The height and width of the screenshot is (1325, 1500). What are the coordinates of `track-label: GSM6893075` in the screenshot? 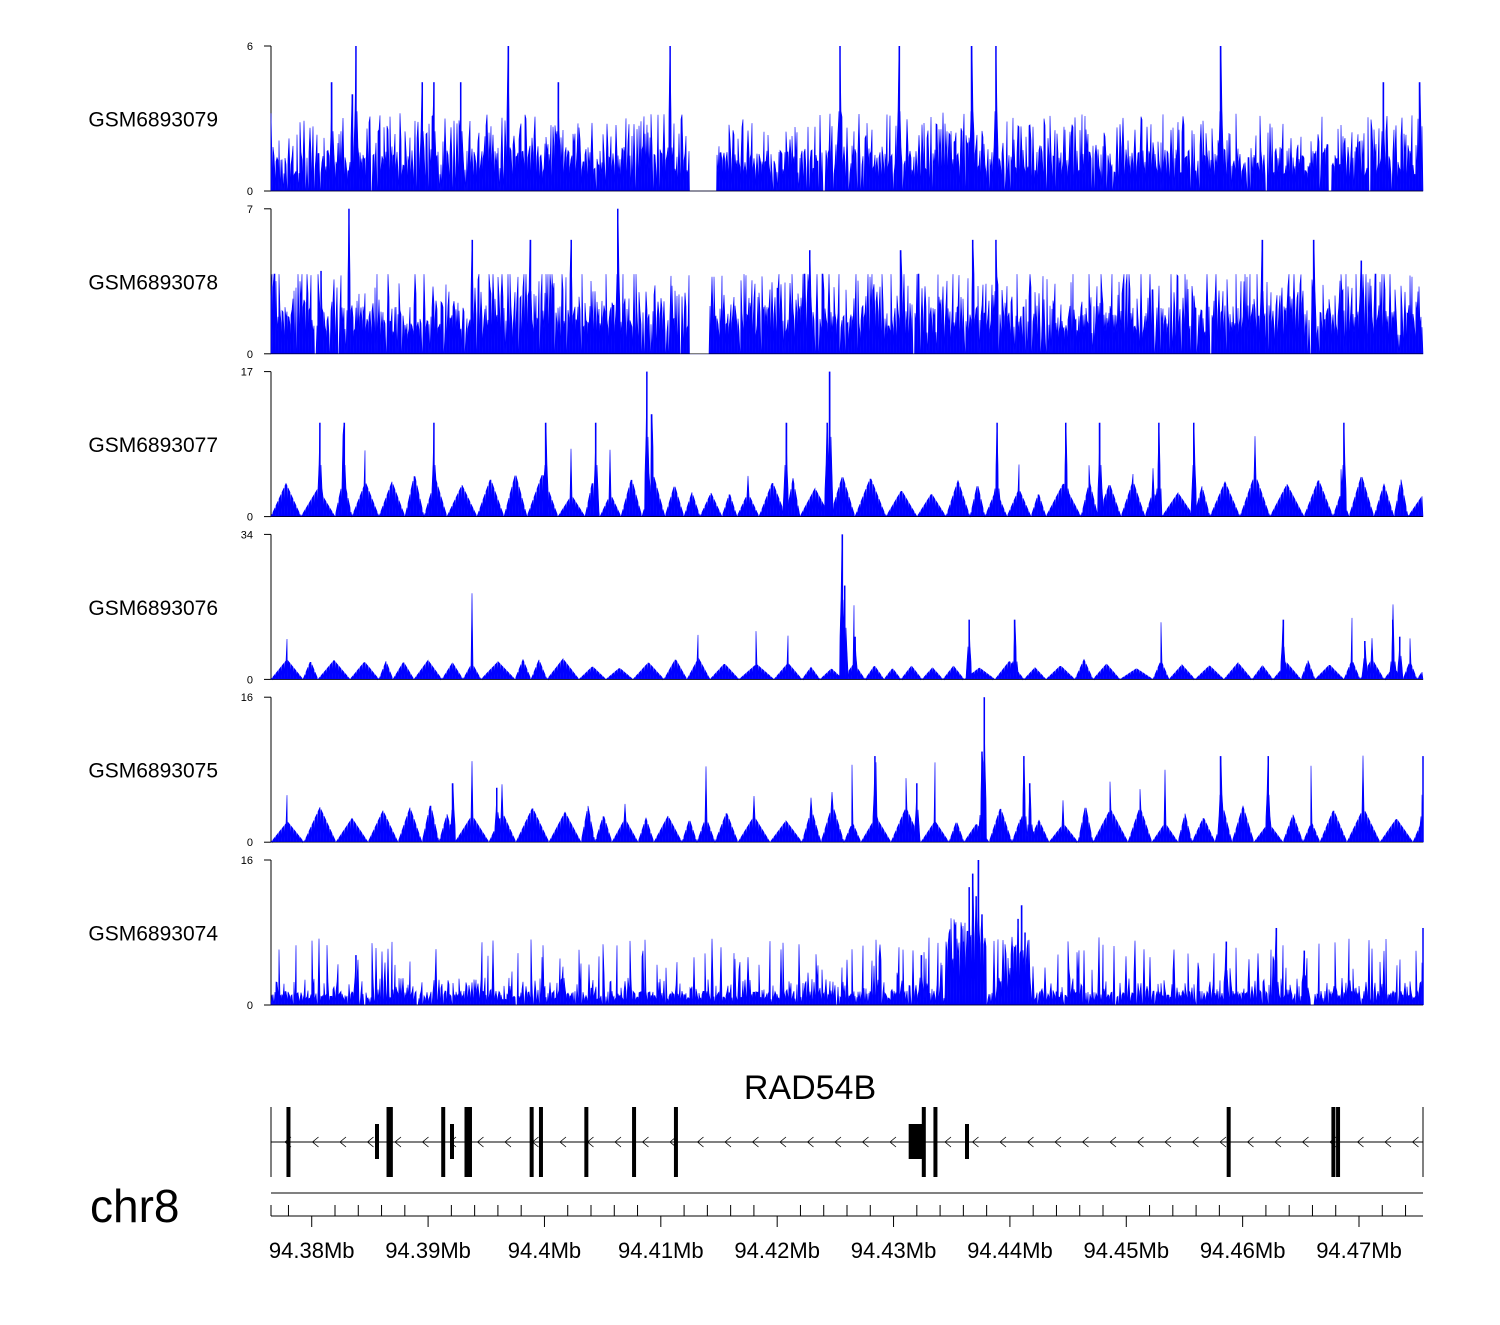 It's located at (153, 771).